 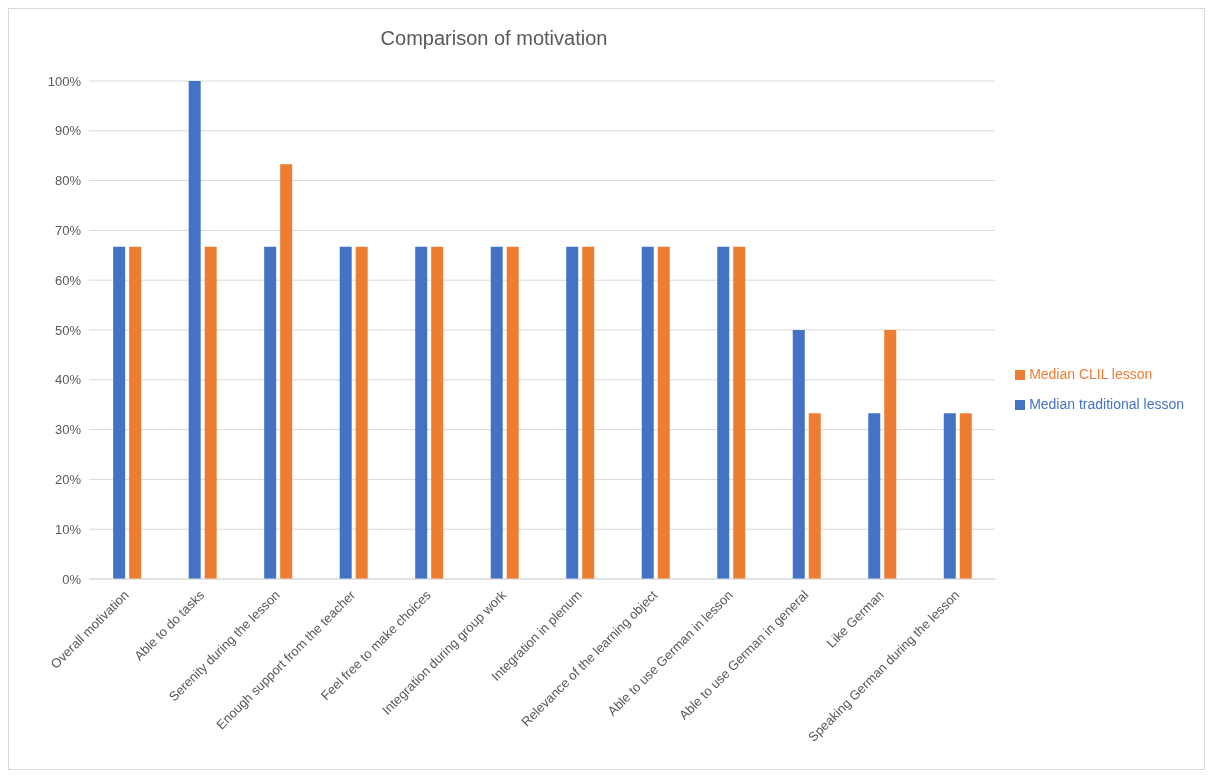 I want to click on chart-title: Comparison of motivation, so click(x=494, y=38).